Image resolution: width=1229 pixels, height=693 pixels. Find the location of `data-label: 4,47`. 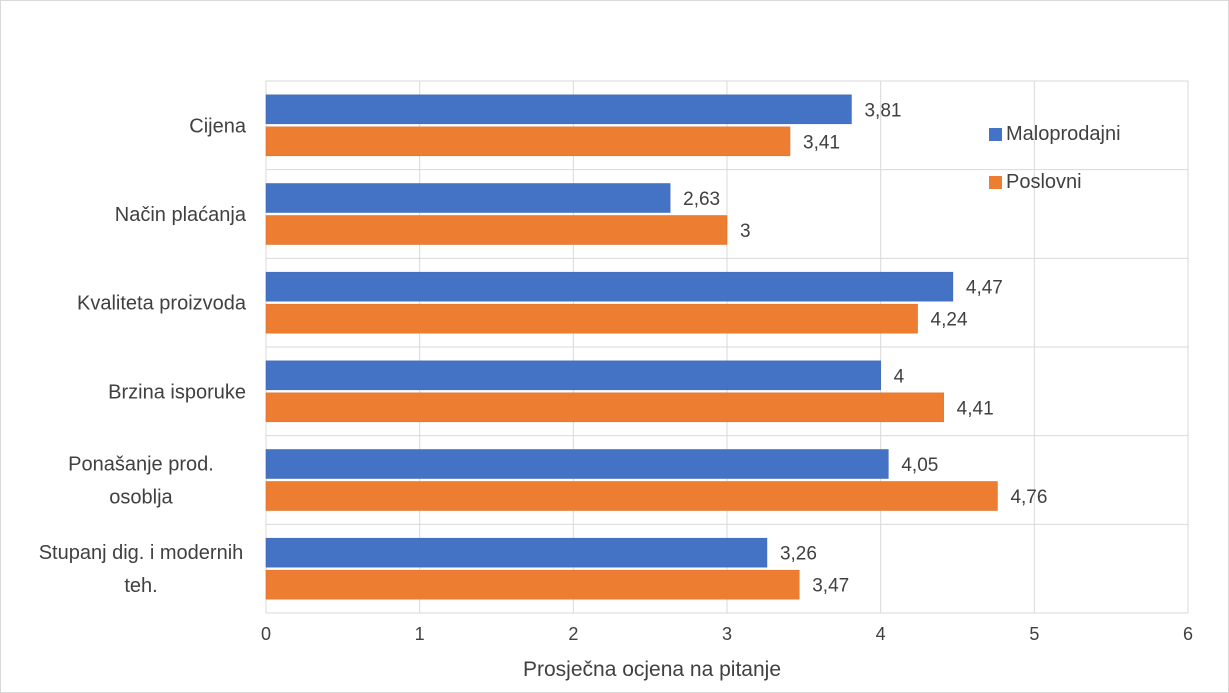

data-label: 4,47 is located at coordinates (984, 288).